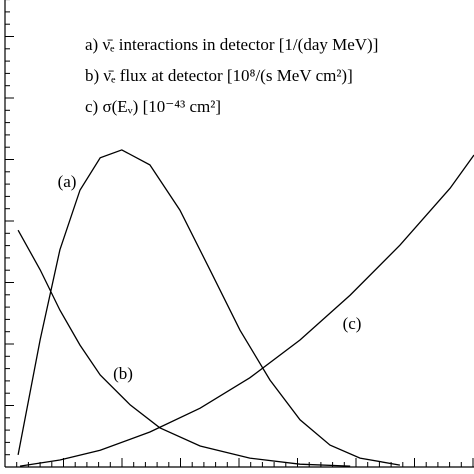 Image resolution: width=474 pixels, height=474 pixels. Describe the element at coordinates (123, 373) in the screenshot. I see `curve-label: (b)` at that location.